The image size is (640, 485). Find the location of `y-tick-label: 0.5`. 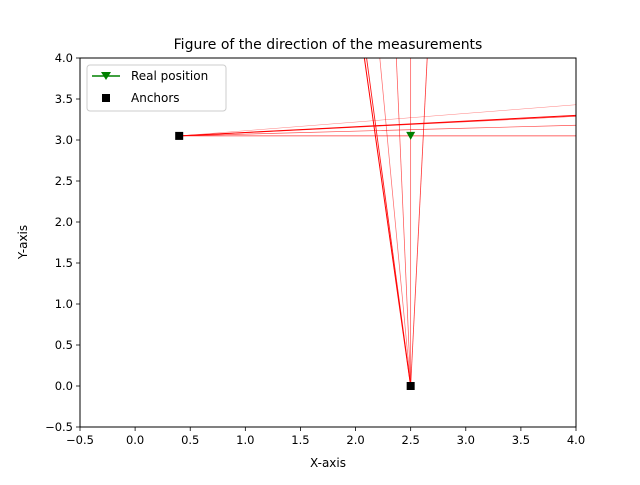

y-tick-label: 0.5 is located at coordinates (64, 345).